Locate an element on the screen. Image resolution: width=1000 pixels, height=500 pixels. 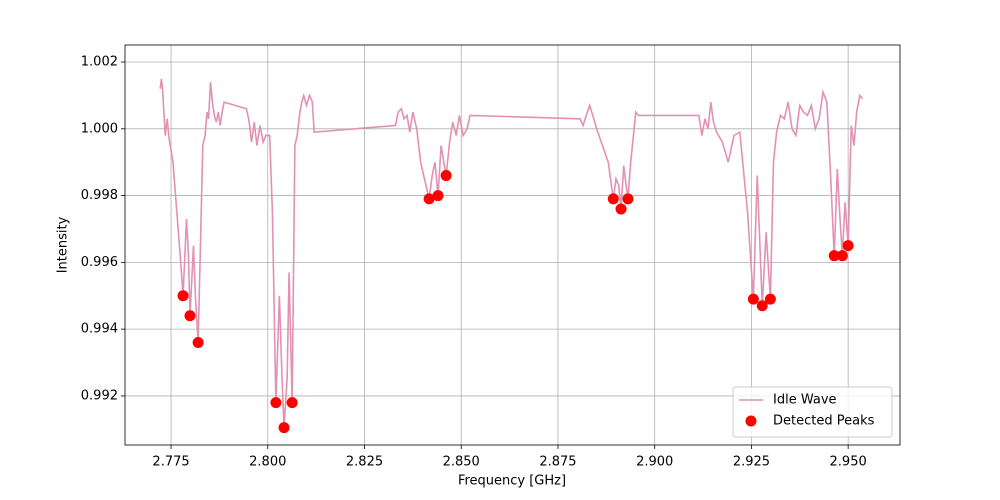
legend-symbol is located at coordinates (751, 421).